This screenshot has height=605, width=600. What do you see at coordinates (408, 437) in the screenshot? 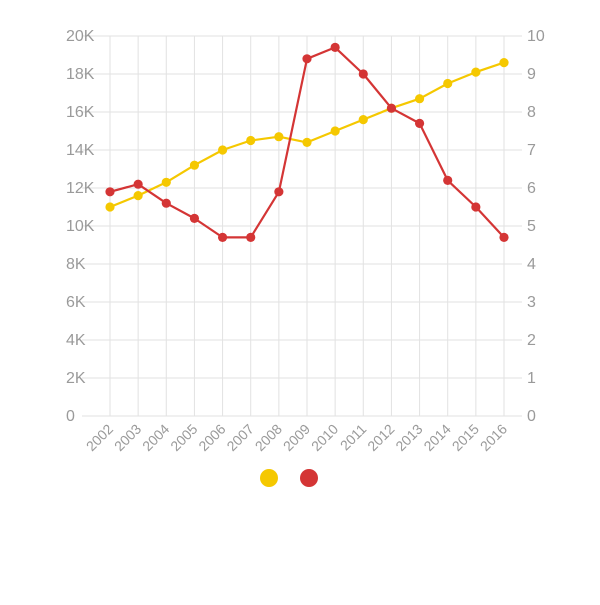
I see `x-tick-label: 2013` at bounding box center [408, 437].